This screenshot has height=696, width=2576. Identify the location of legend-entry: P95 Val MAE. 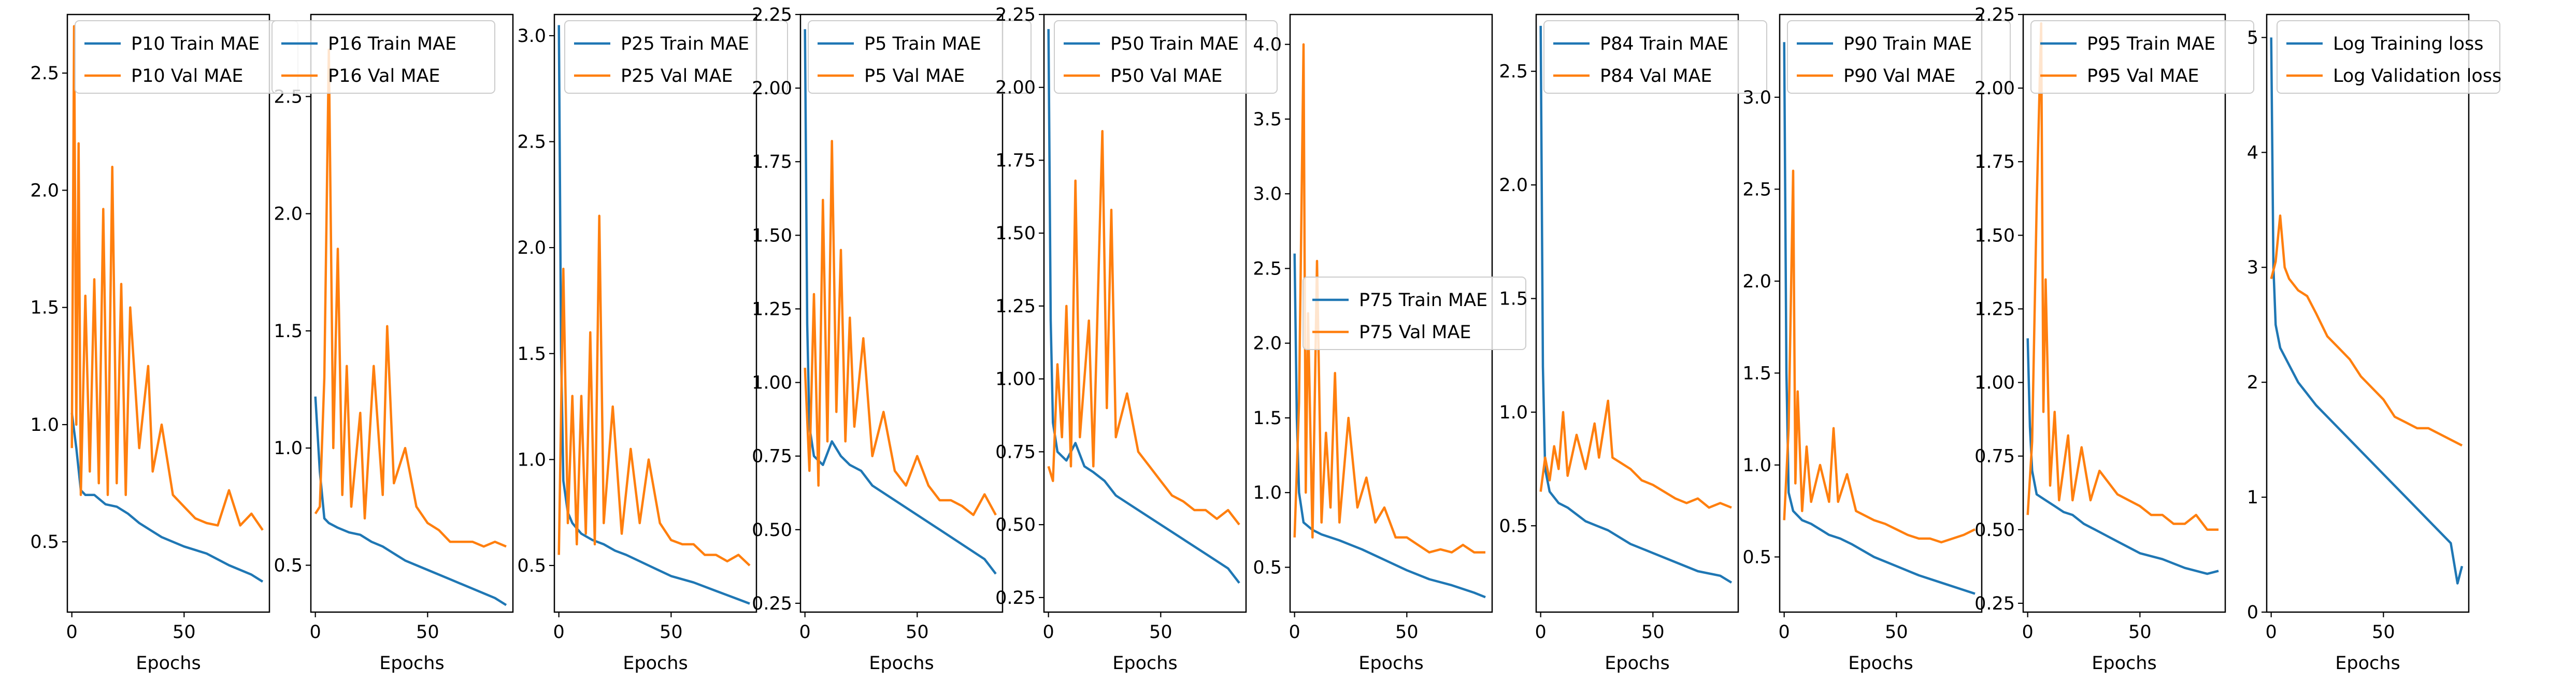
(2143, 76).